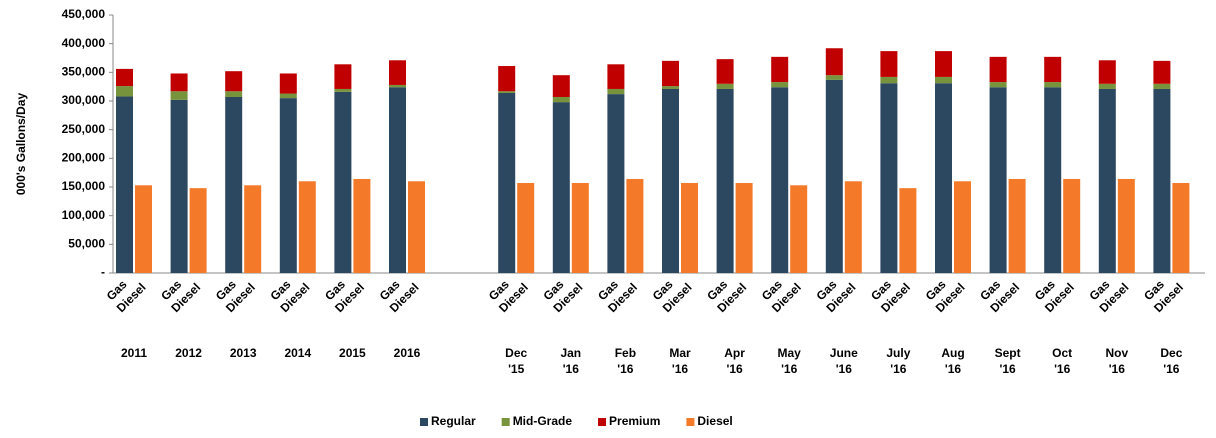 Image resolution: width=1216 pixels, height=438 pixels. Describe the element at coordinates (103, 272) in the screenshot. I see `y-tick-label: -` at that location.